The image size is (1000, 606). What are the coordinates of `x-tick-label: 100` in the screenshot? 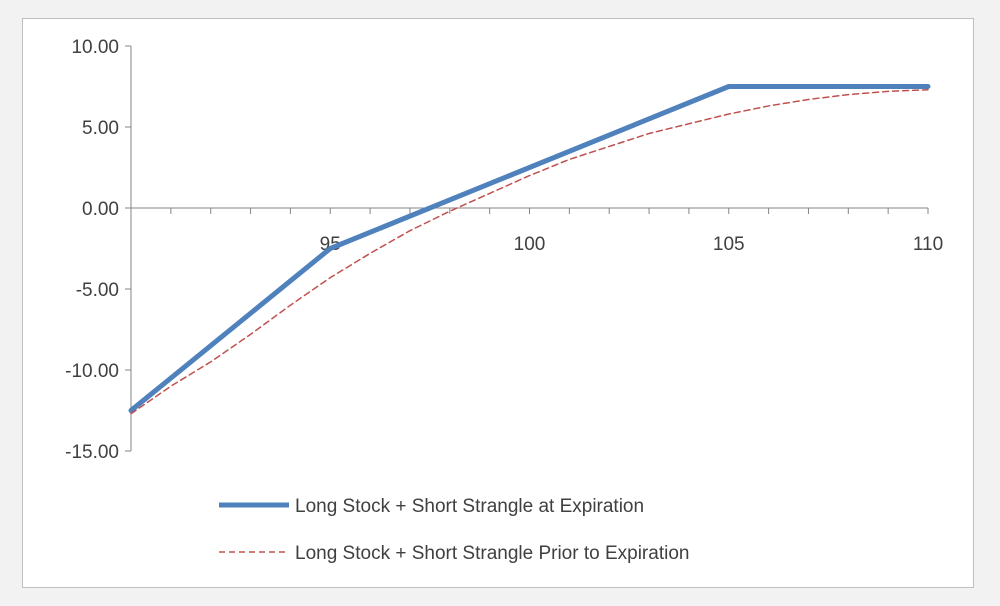 It's located at (530, 244).